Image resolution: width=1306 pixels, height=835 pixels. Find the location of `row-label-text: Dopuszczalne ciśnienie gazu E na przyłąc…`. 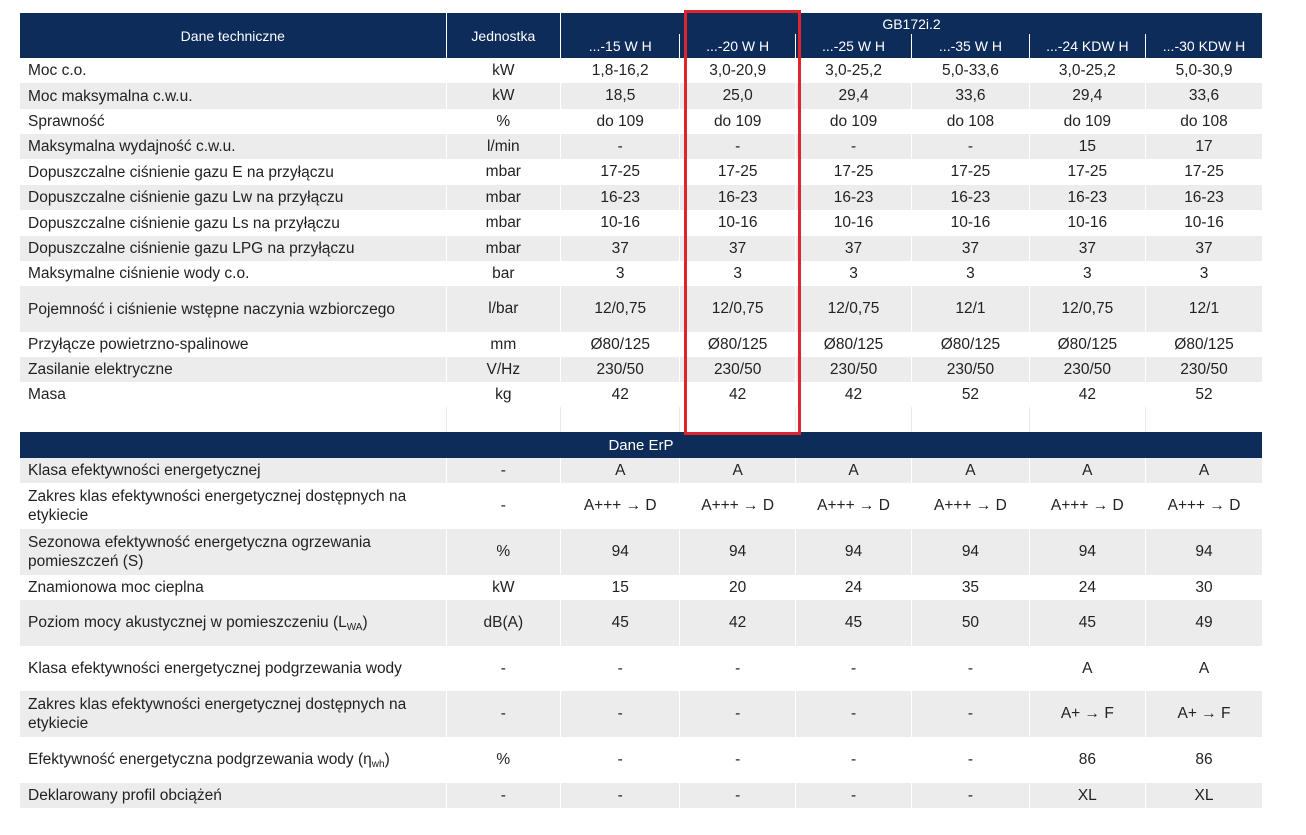

row-label-text: Dopuszczalne ciśnienie gazu E na przyłąc… is located at coordinates (181, 172).